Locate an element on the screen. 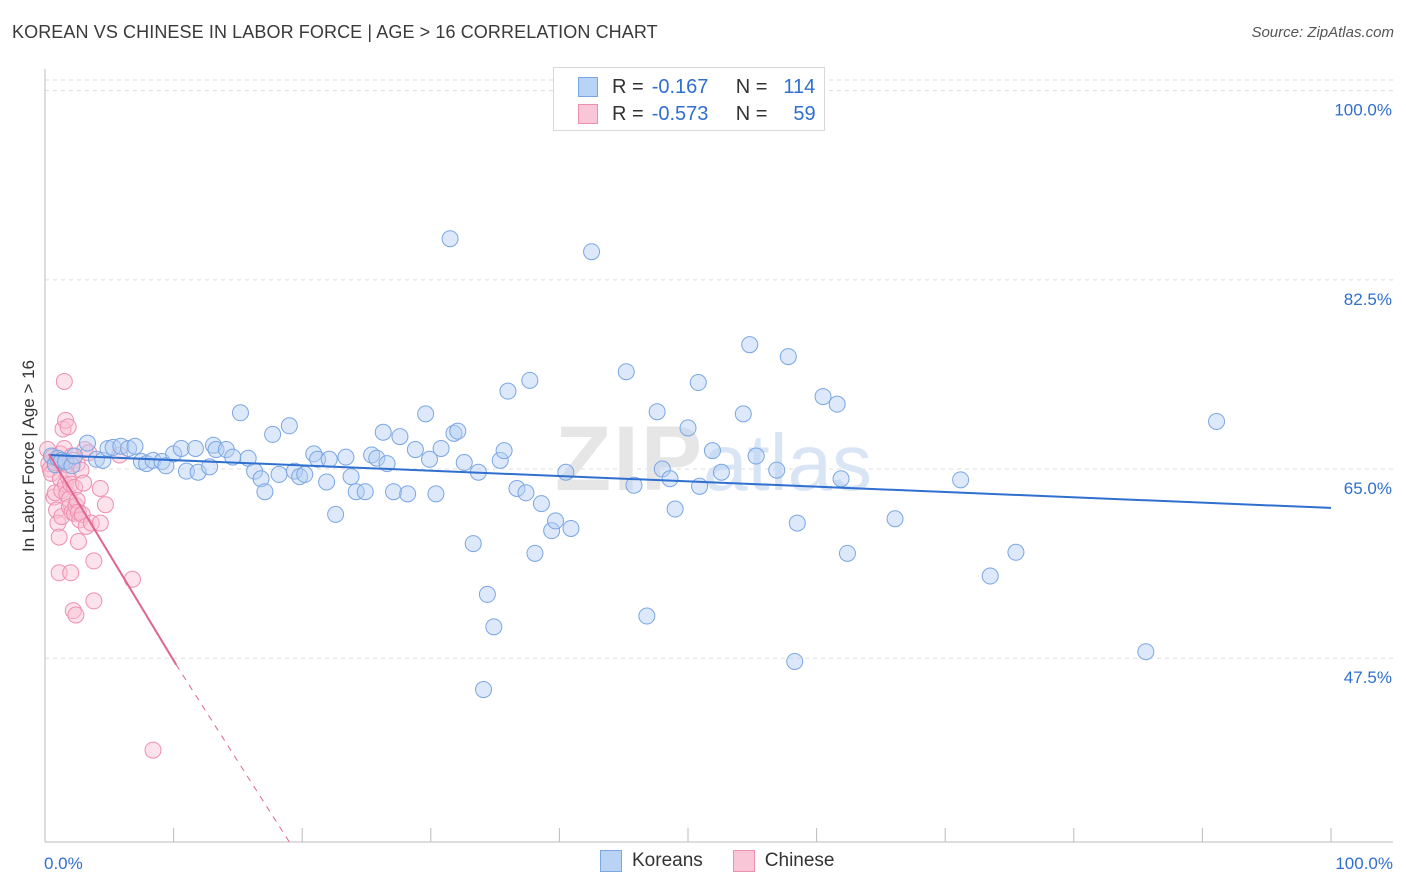  trend-line-chinese is located at coordinates (113, 559).